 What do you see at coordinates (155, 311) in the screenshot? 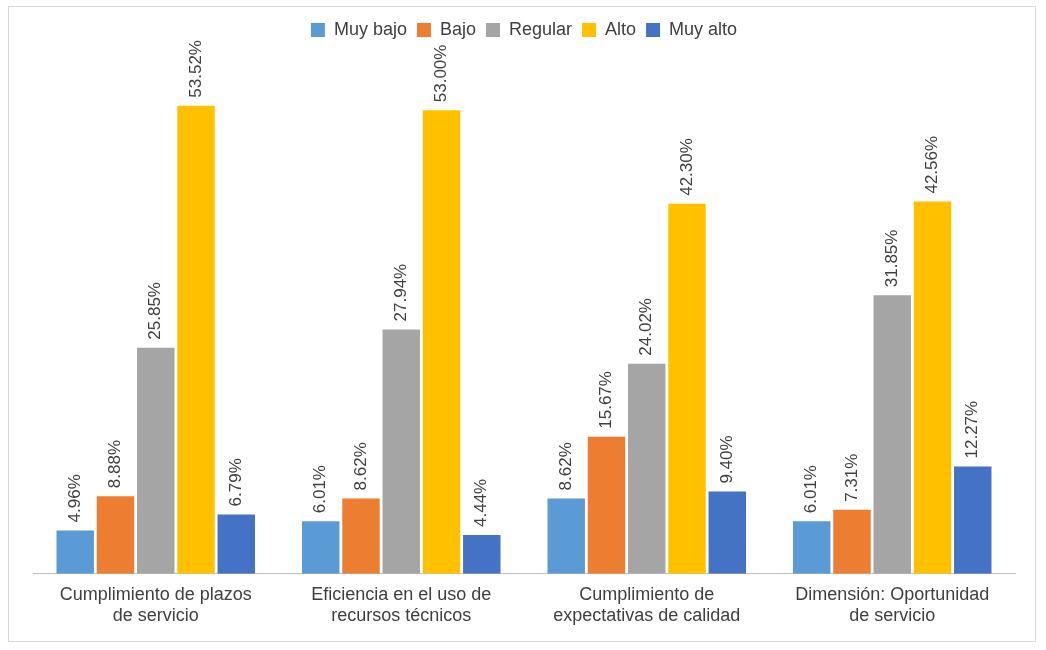
I see `data-label: 25.85%` at bounding box center [155, 311].